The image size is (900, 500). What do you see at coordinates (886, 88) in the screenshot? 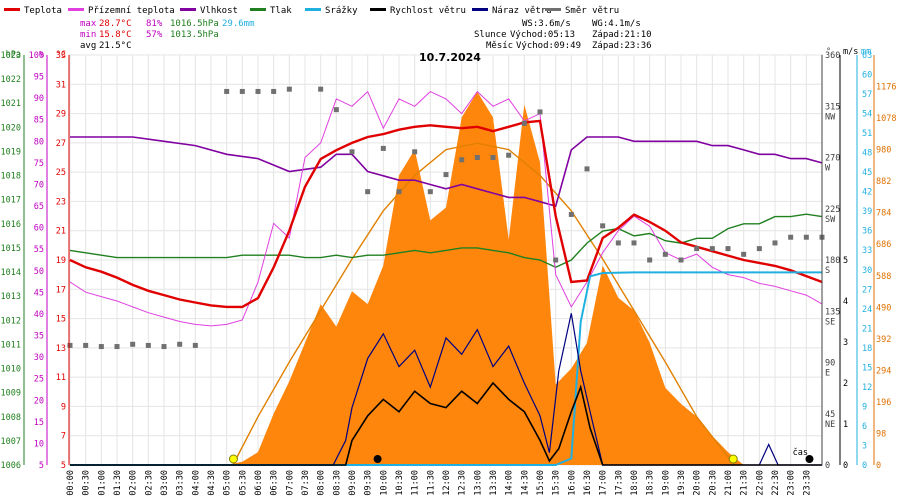
I see `solar-tick-label: 1176` at bounding box center [886, 88].